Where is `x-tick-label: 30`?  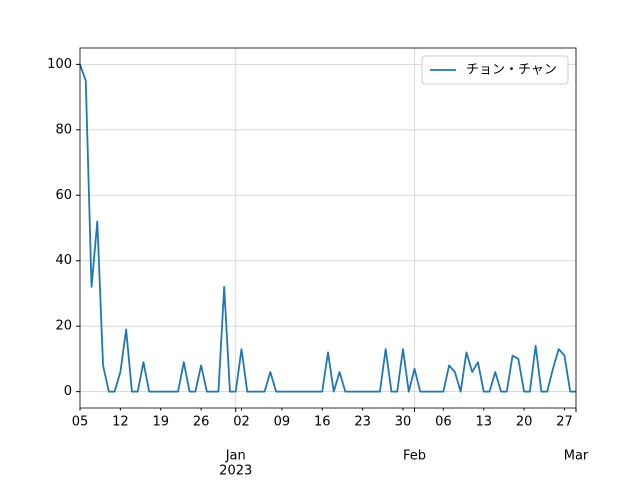
x-tick-label: 30 is located at coordinates (403, 422).